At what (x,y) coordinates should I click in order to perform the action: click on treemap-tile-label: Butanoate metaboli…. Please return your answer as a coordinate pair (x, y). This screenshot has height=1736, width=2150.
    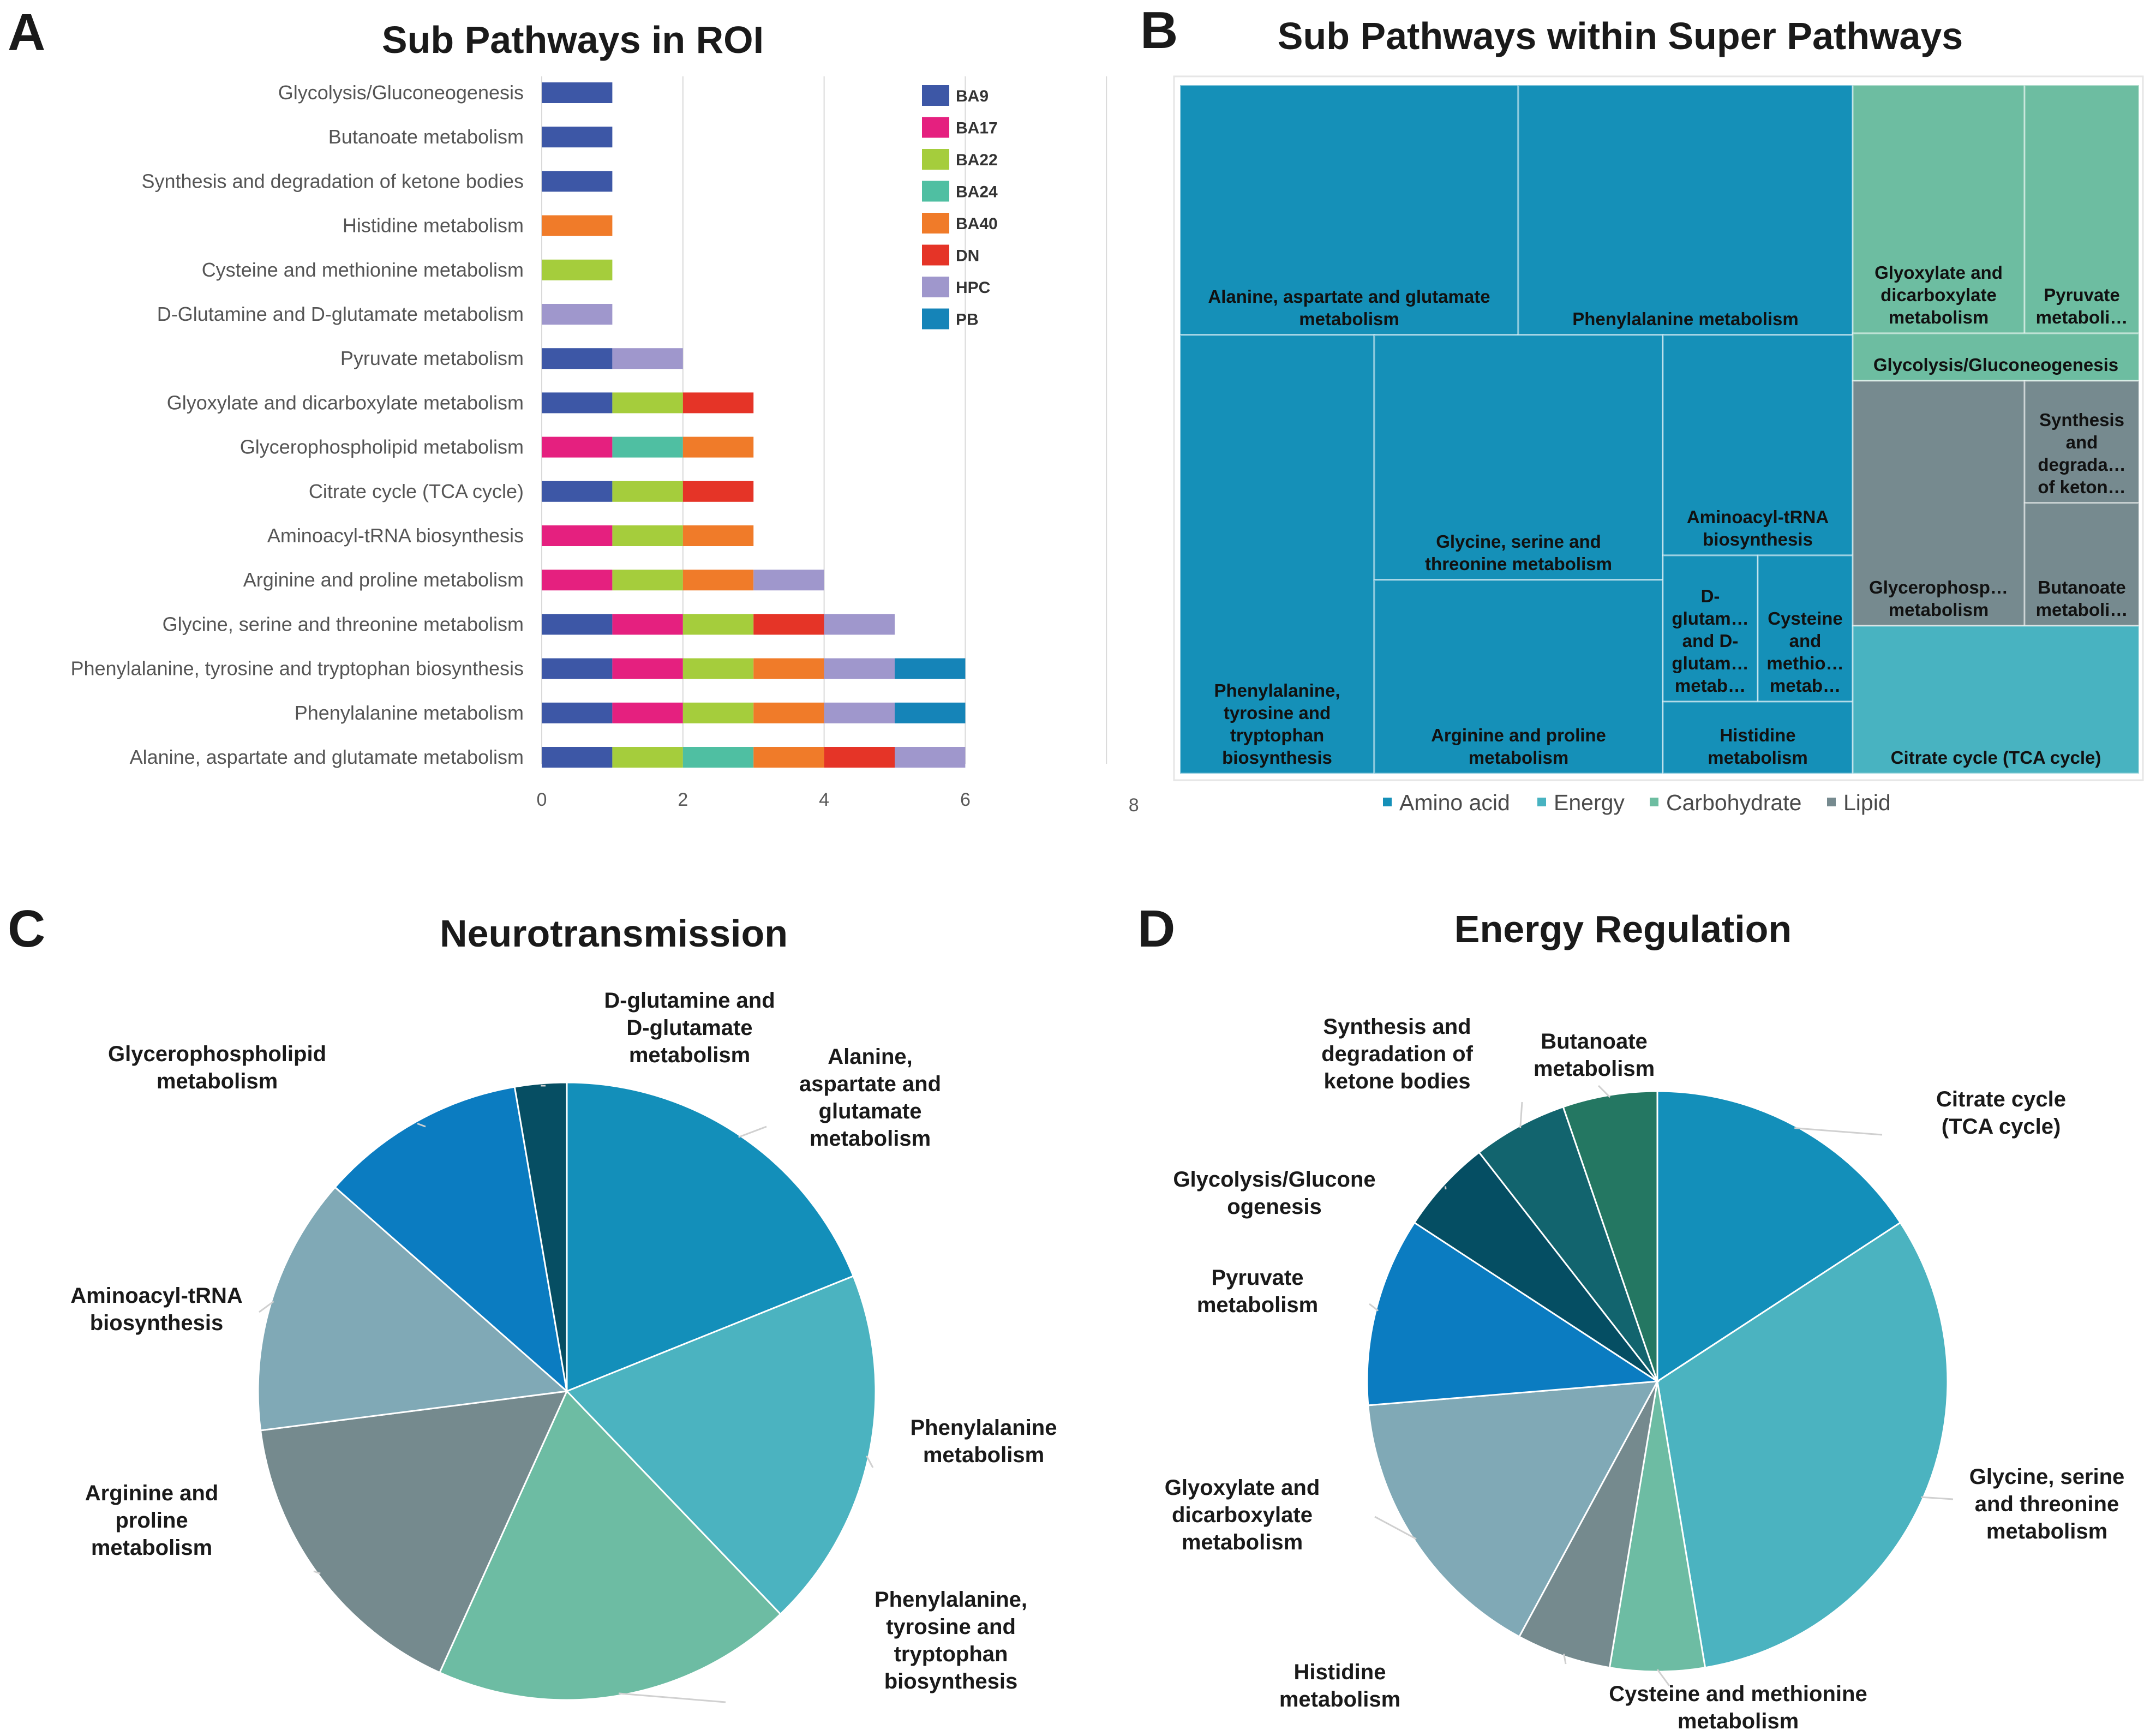
    Looking at the image, I should click on (2082, 599).